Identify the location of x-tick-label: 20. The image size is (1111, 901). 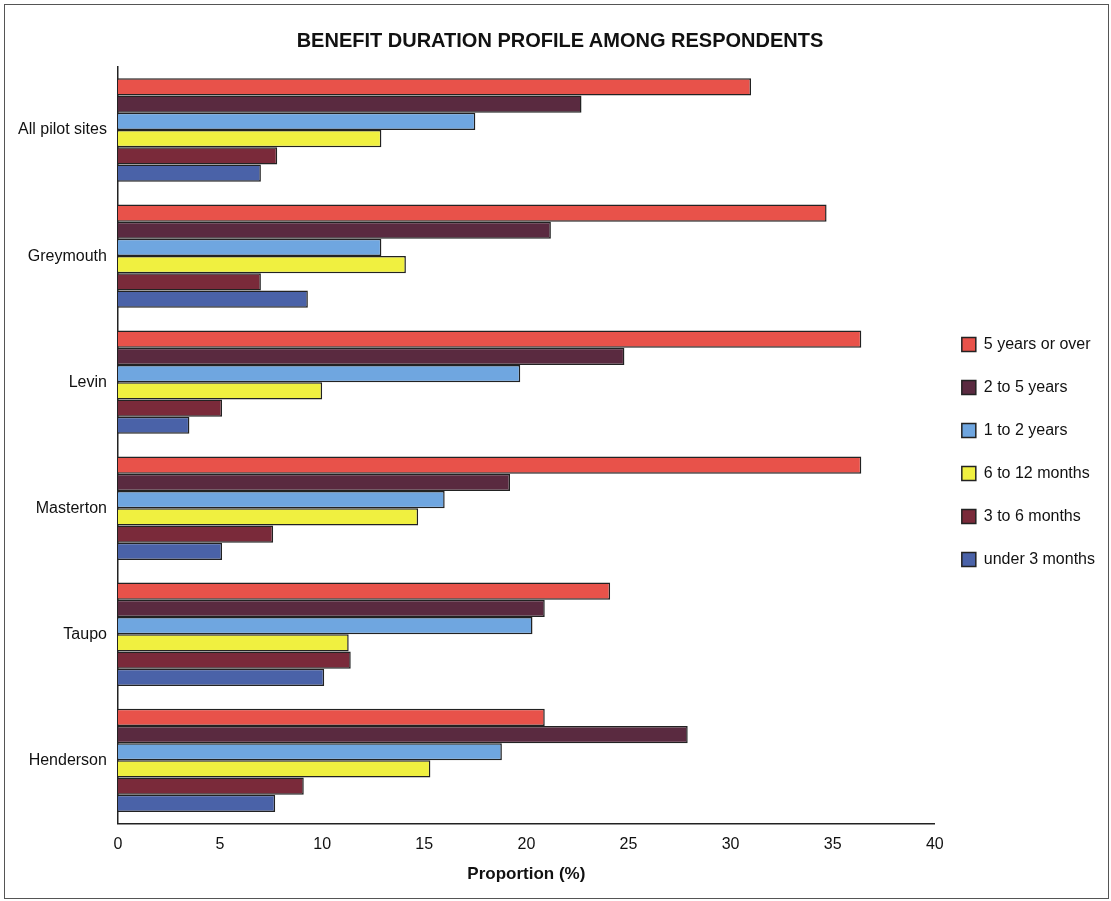
(526, 844).